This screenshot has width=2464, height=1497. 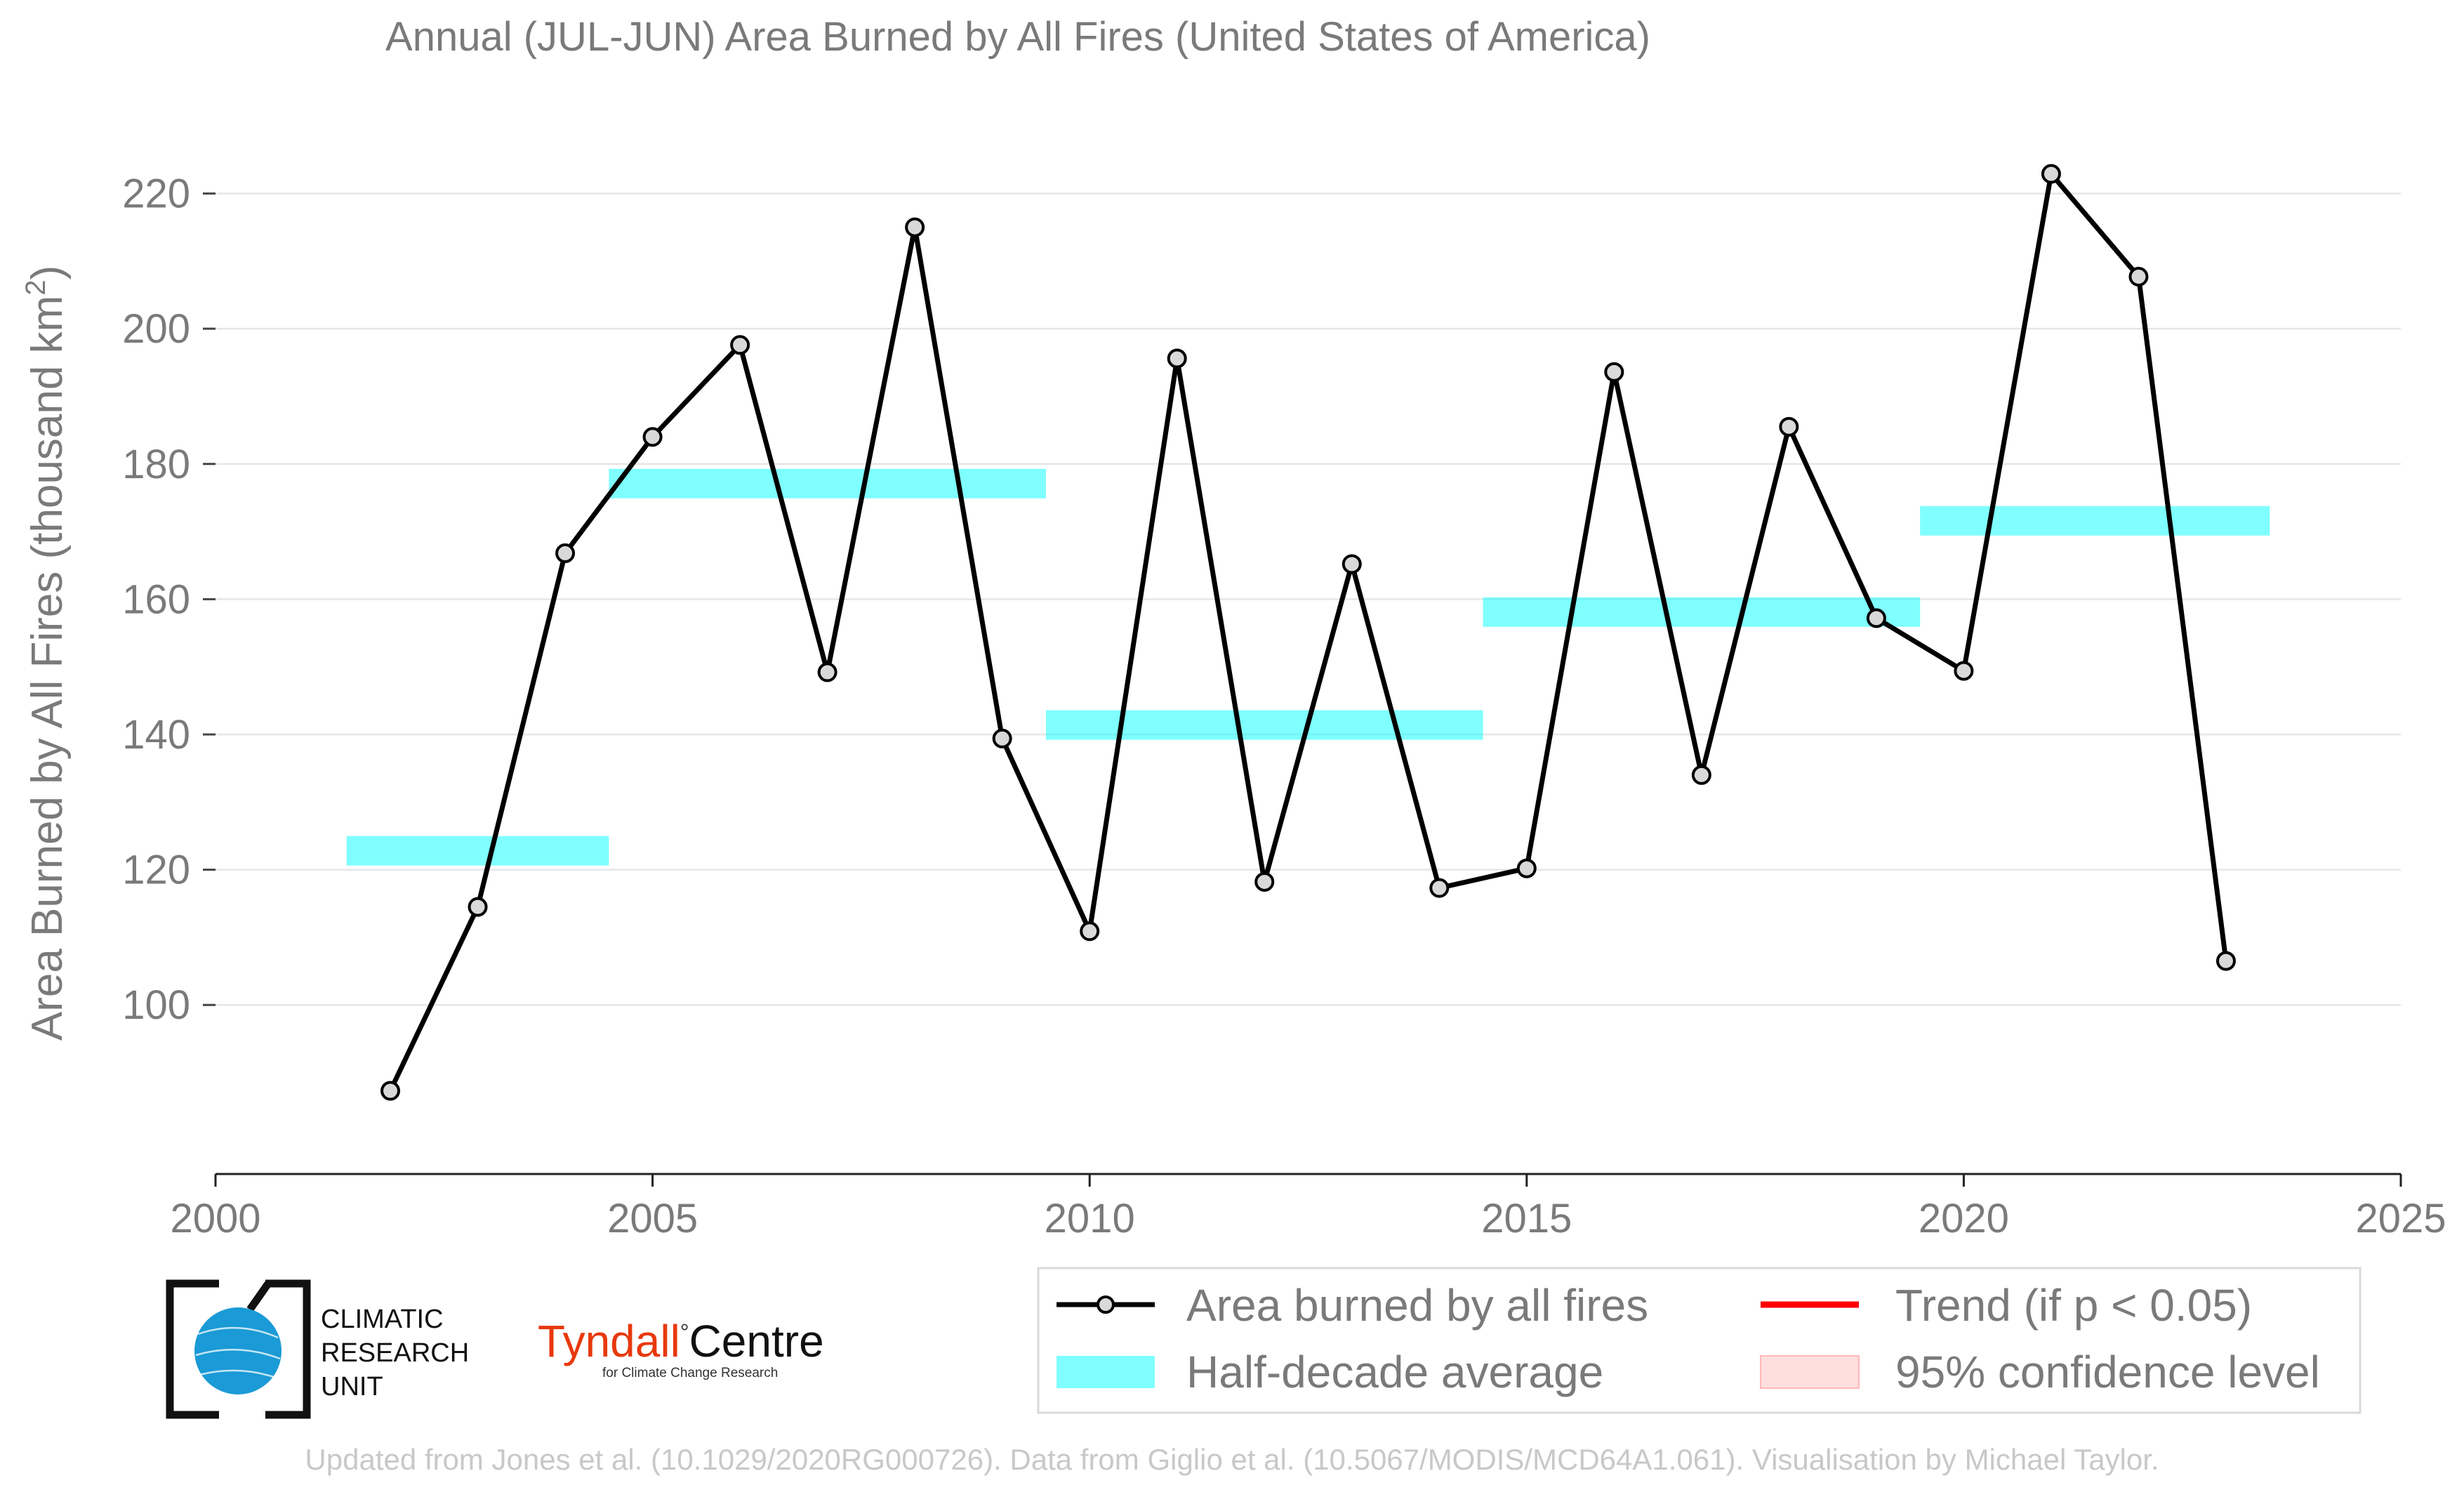 What do you see at coordinates (288, 1349) in the screenshot?
I see `cru-bracket-right` at bounding box center [288, 1349].